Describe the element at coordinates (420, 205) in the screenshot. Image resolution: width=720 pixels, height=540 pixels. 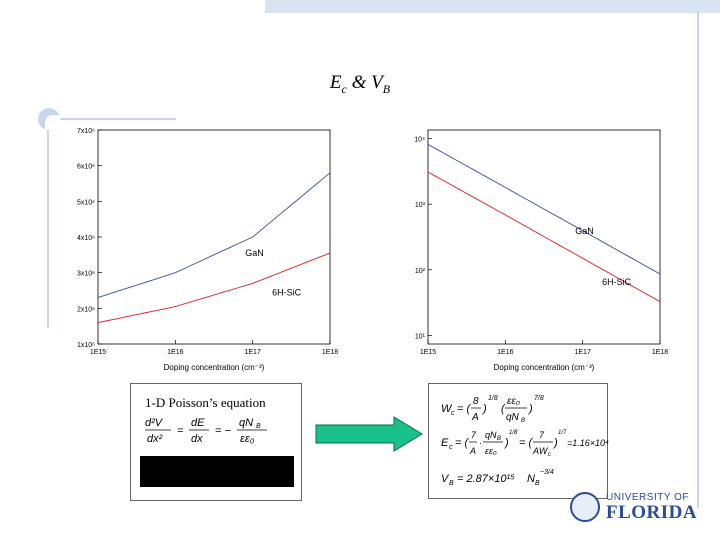
I see `y-tick-label: 10³` at that location.